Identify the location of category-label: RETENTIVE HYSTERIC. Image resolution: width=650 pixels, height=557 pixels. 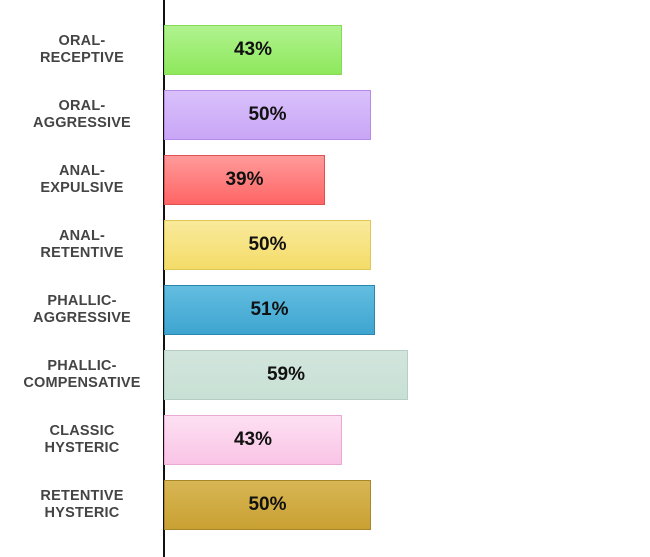
(82, 505).